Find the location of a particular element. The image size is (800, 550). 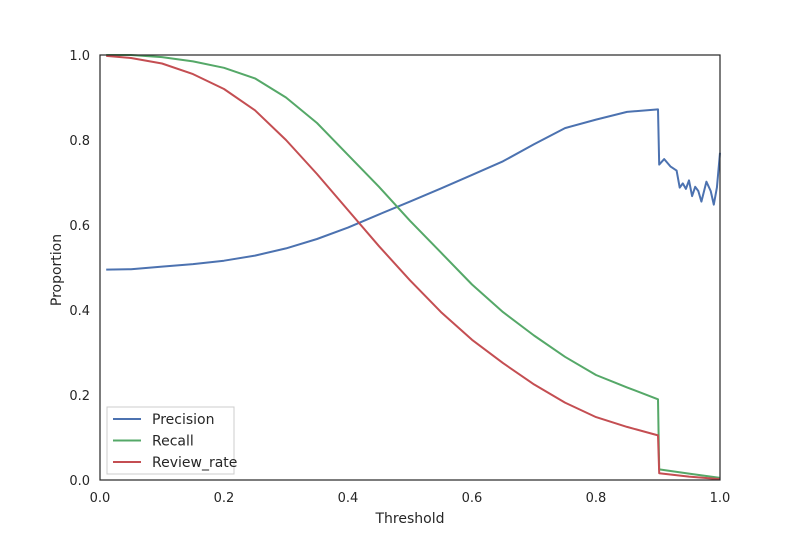

legend-label: Precision is located at coordinates (183, 420).